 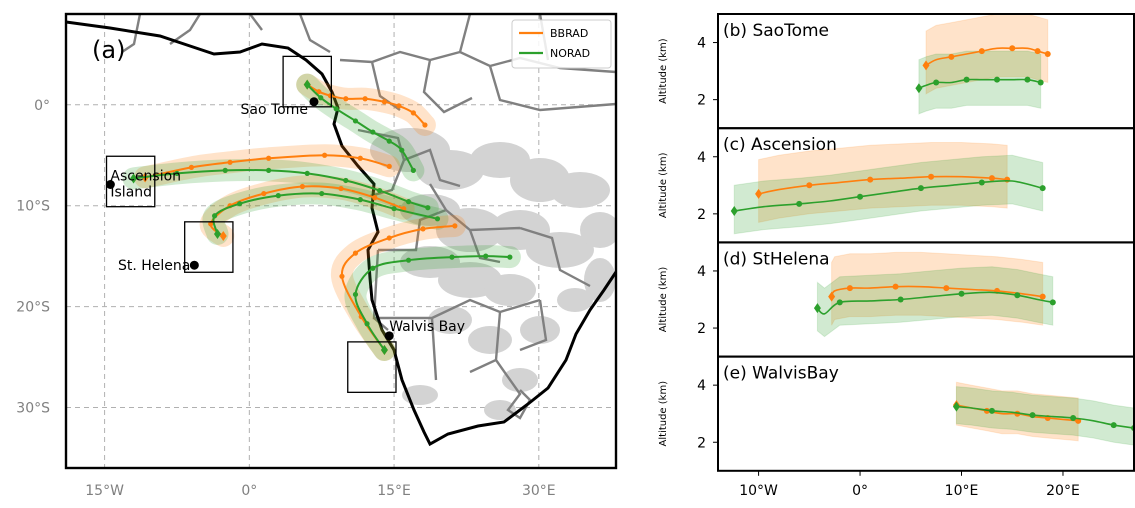 I want to click on map-x-tick-labels: 15°W 0° 15°E 30°E, so click(x=320, y=491).